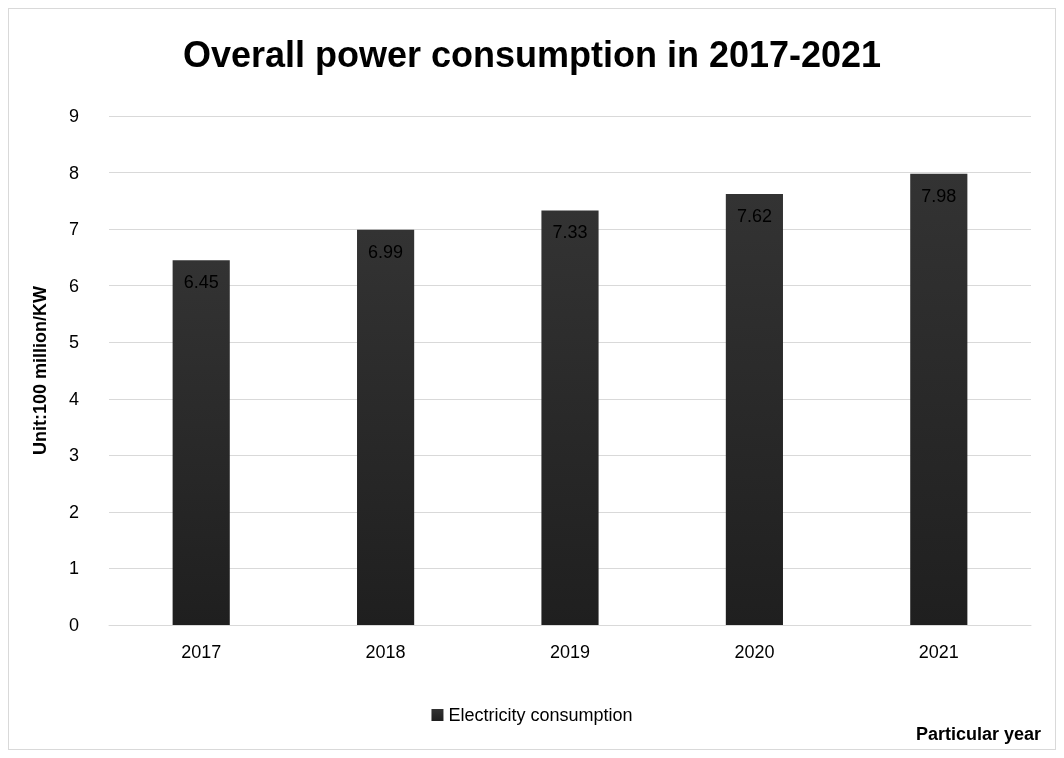 The height and width of the screenshot is (758, 1064). What do you see at coordinates (754, 652) in the screenshot?
I see `x-tick-label: 2020` at bounding box center [754, 652].